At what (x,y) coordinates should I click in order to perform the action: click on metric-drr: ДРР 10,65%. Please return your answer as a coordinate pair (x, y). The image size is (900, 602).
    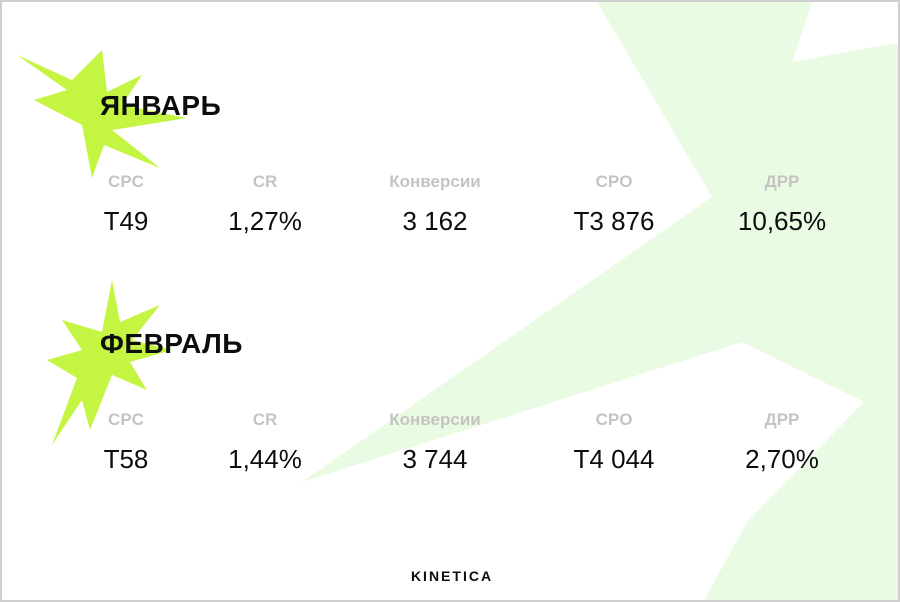
    Looking at the image, I should click on (782, 204).